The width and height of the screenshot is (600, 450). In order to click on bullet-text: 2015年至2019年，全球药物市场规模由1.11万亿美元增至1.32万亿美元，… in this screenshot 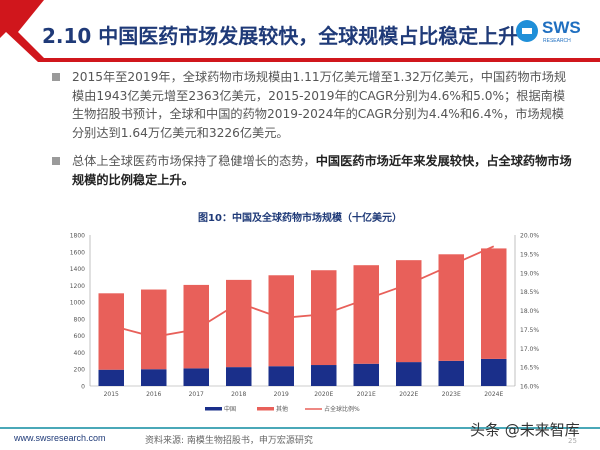, I will do `click(319, 105)`.